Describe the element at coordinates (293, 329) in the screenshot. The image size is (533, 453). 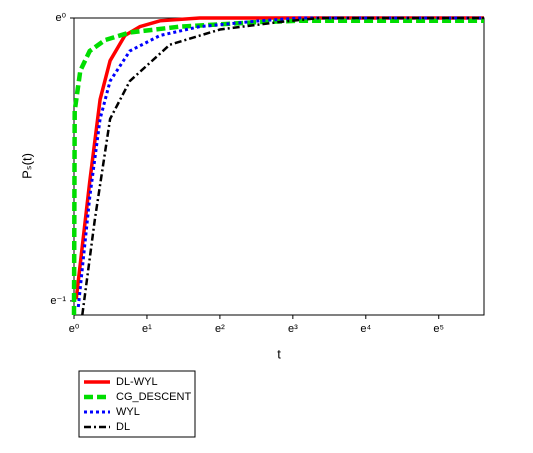
I see `x-tick-label: e³` at that location.